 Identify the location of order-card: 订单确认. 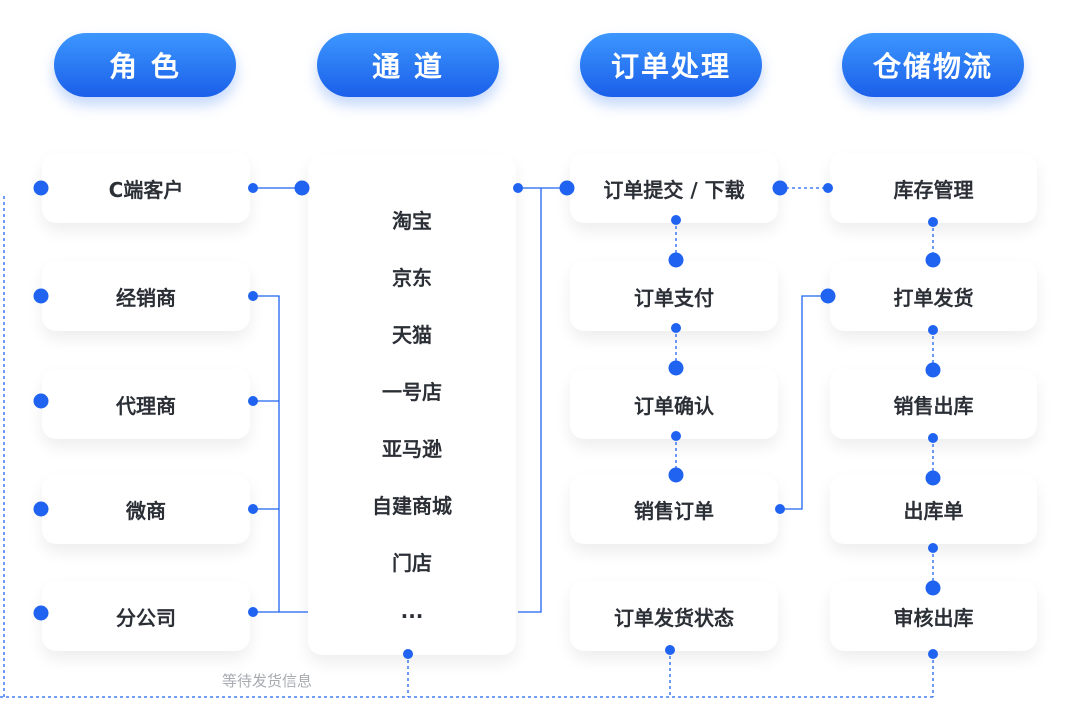
(674, 404).